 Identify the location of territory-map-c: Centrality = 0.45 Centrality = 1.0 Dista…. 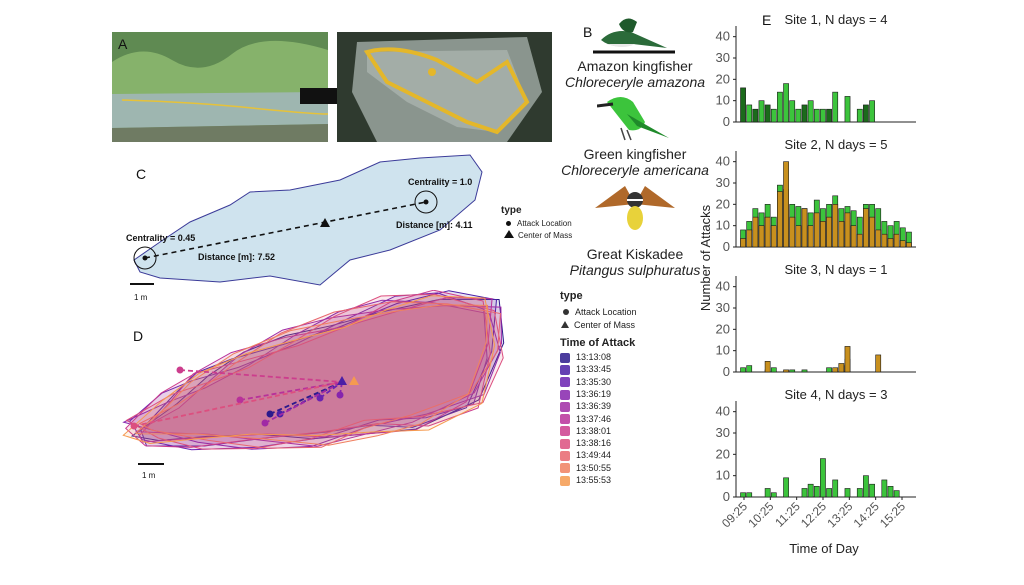
(304, 228).